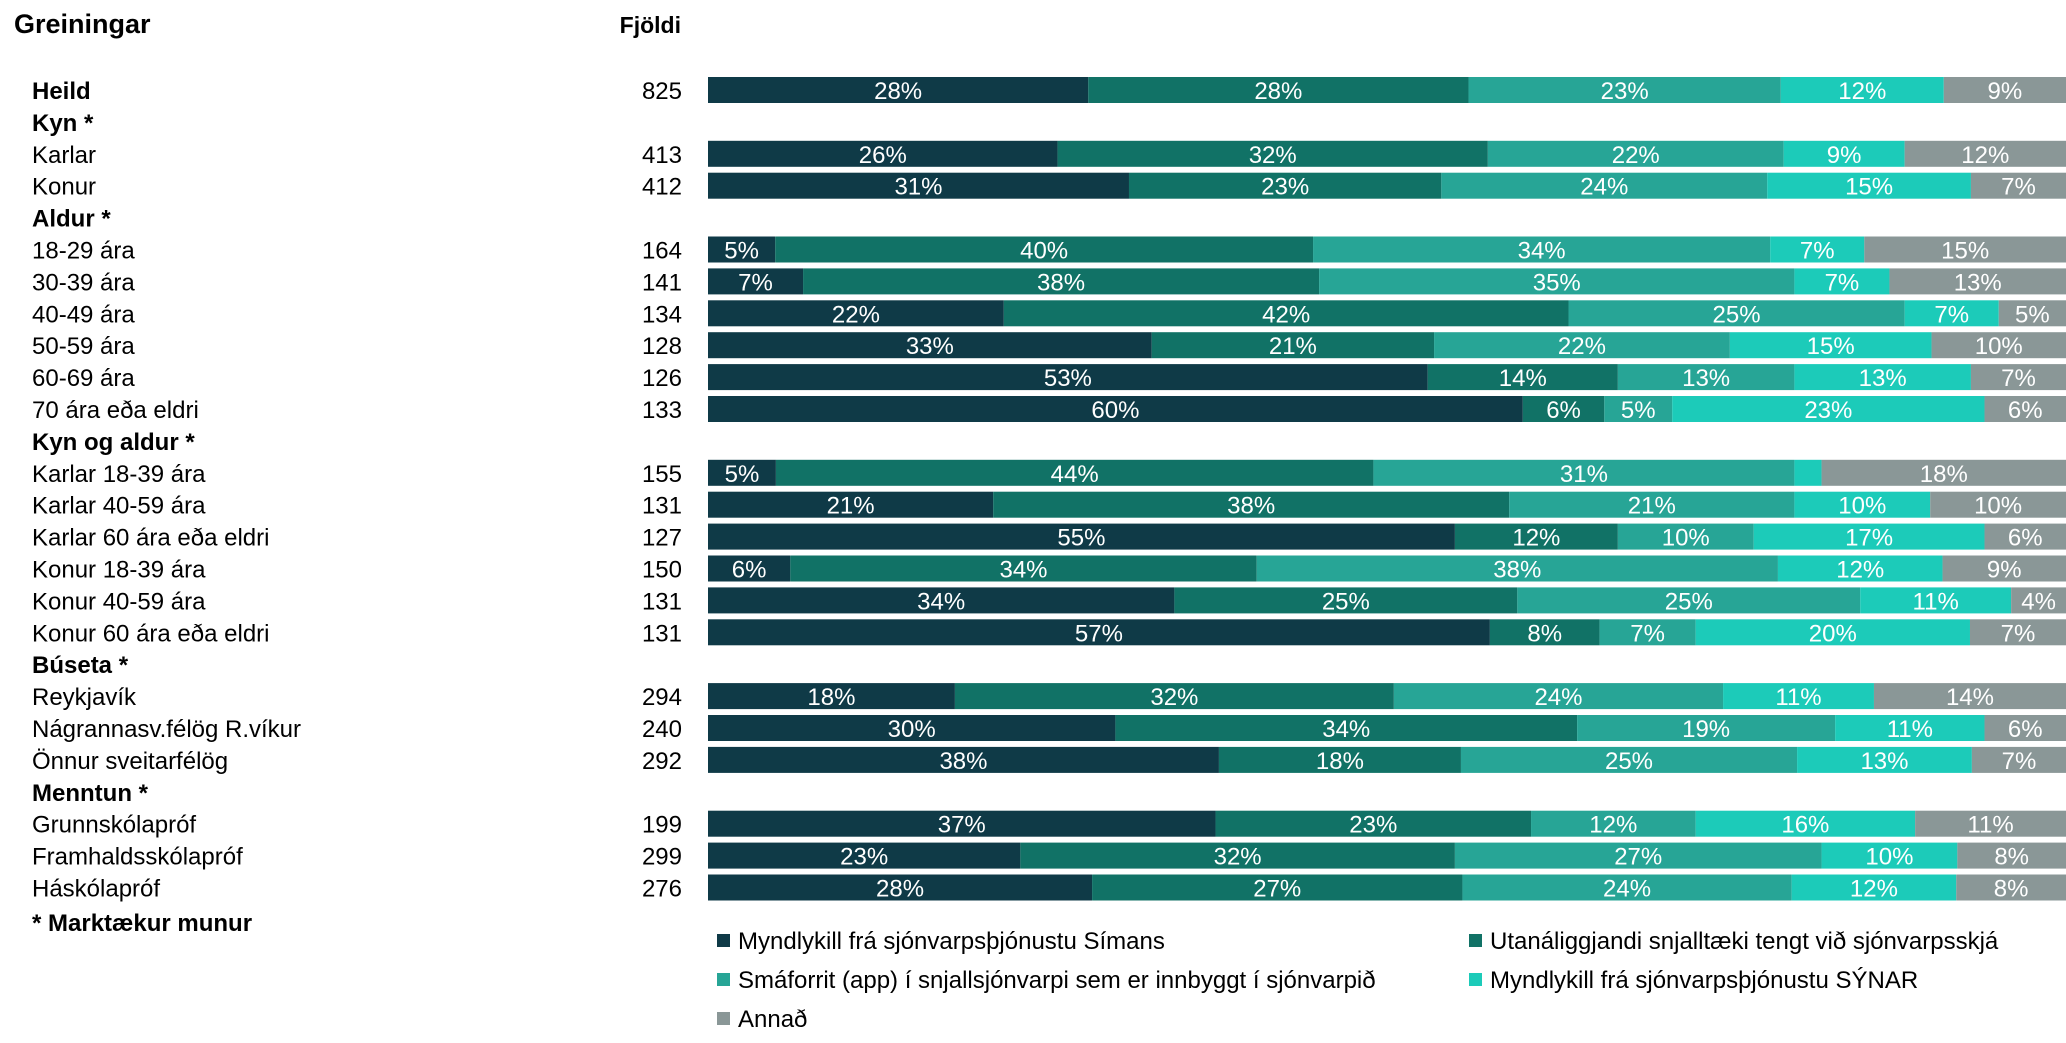  What do you see at coordinates (1081, 538) in the screenshot?
I see `data-label: 55%` at bounding box center [1081, 538].